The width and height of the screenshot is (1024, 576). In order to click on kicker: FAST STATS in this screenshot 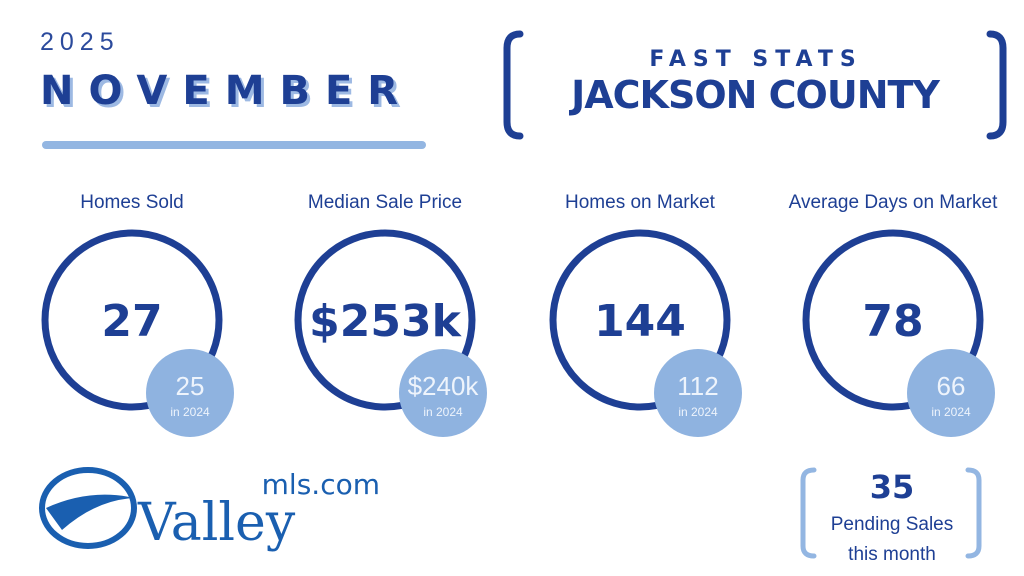, I will do `click(755, 59)`.